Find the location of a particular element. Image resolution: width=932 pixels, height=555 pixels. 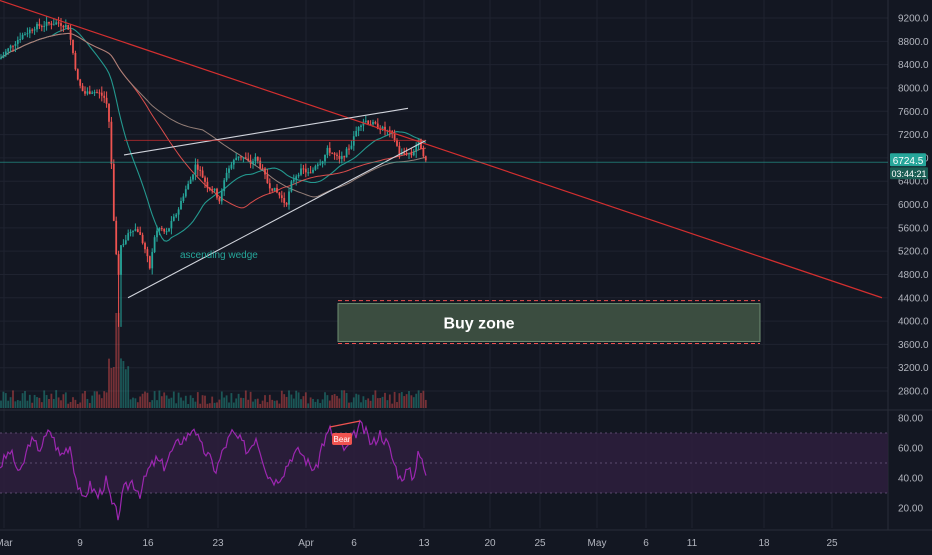

price-tick-label: 9200.0 is located at coordinates (913, 19).